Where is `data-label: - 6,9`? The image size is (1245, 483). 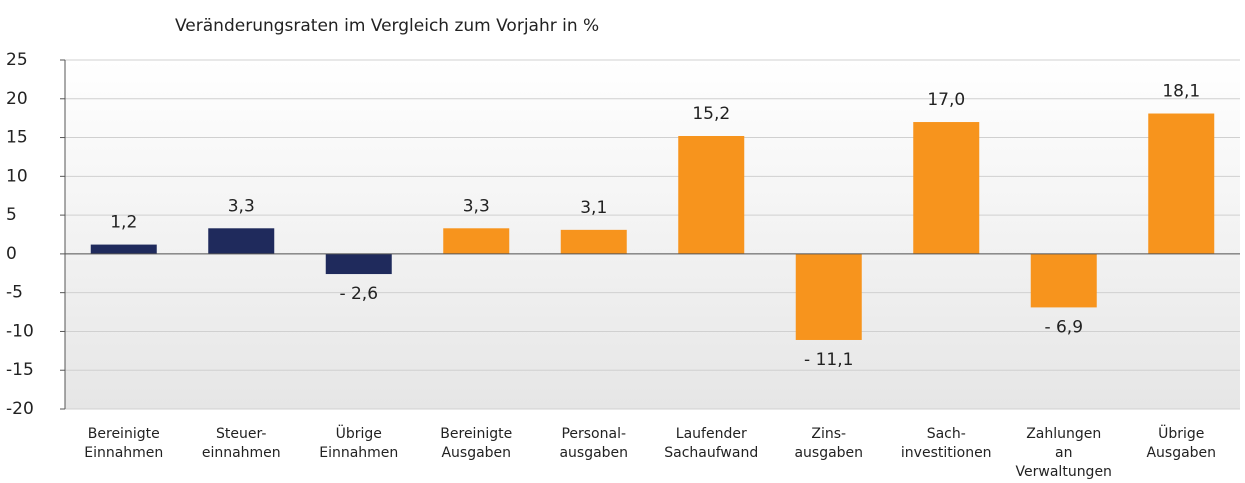
data-label: - 6,9 is located at coordinates (1063, 327).